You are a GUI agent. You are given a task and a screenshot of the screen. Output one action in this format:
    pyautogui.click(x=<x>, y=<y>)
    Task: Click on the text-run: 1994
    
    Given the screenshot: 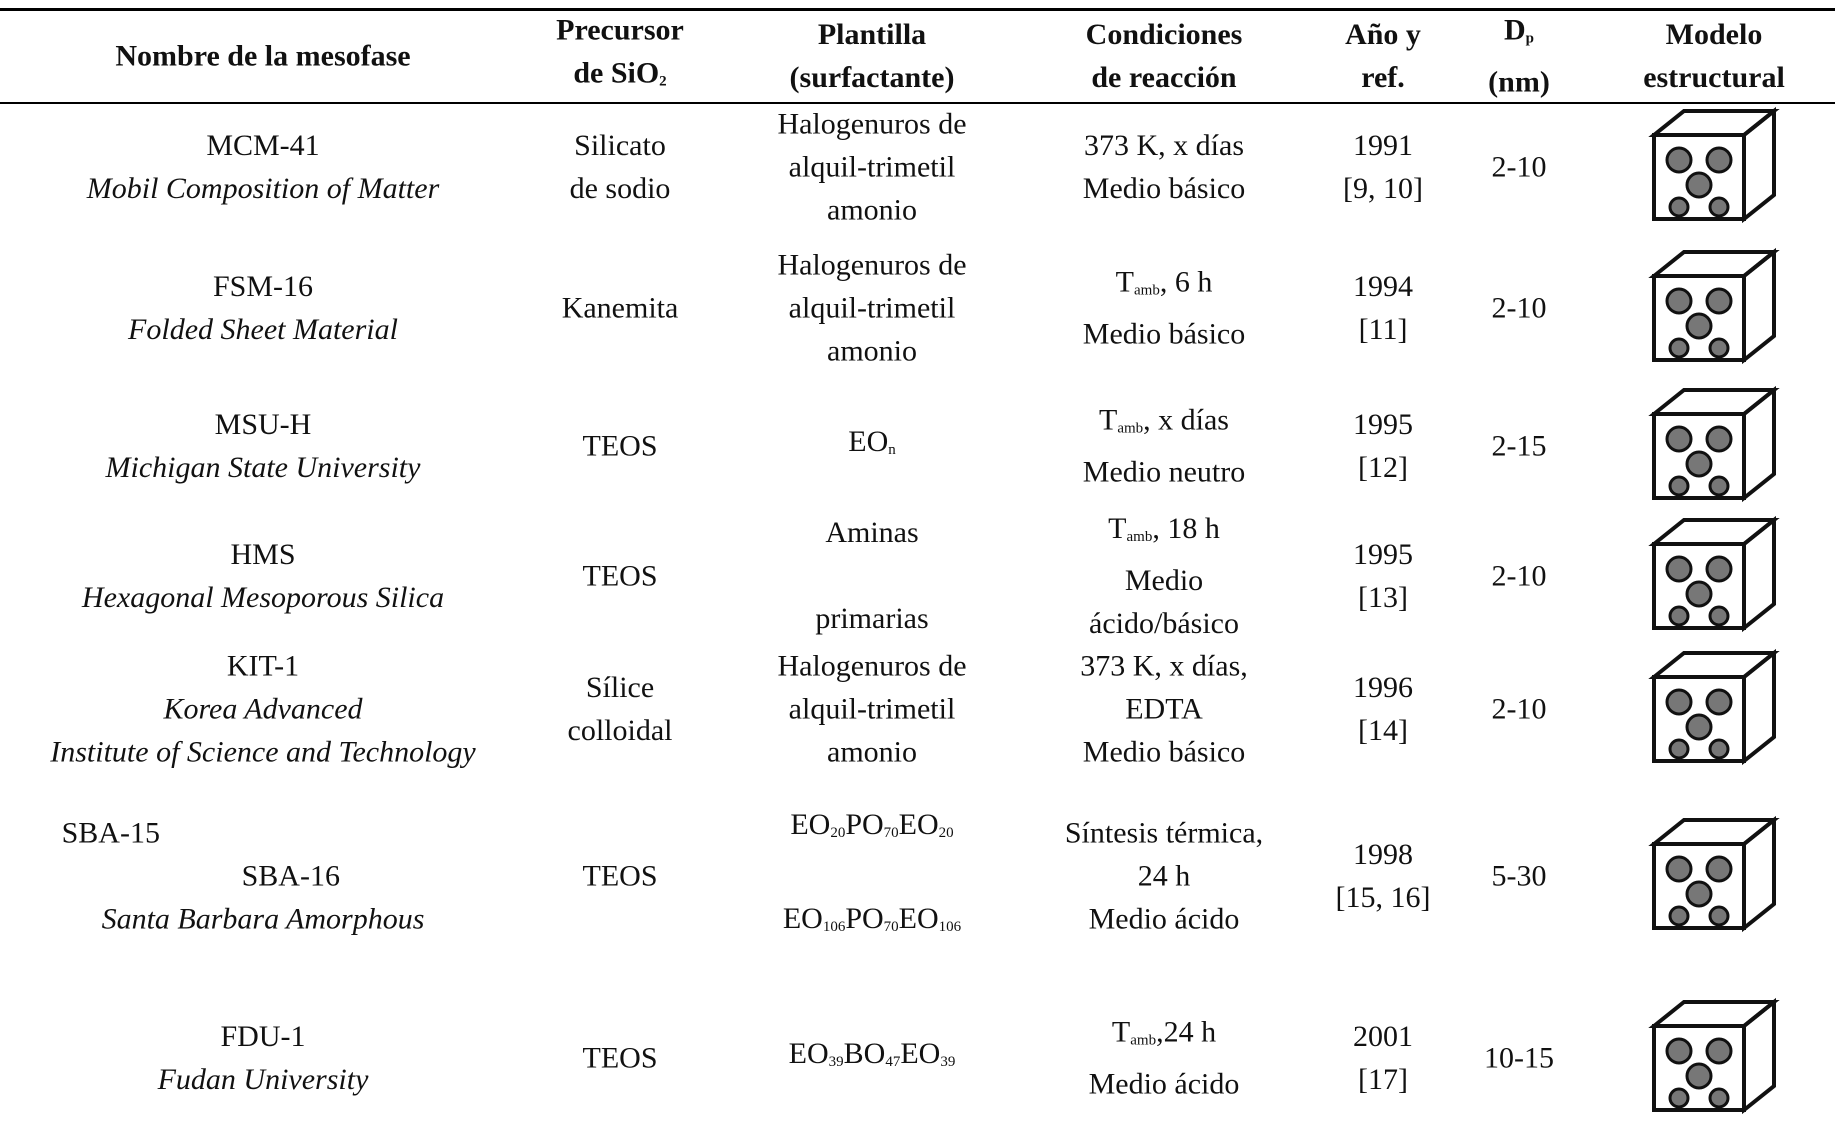 What is the action you would take?
    pyautogui.click(x=1383, y=286)
    